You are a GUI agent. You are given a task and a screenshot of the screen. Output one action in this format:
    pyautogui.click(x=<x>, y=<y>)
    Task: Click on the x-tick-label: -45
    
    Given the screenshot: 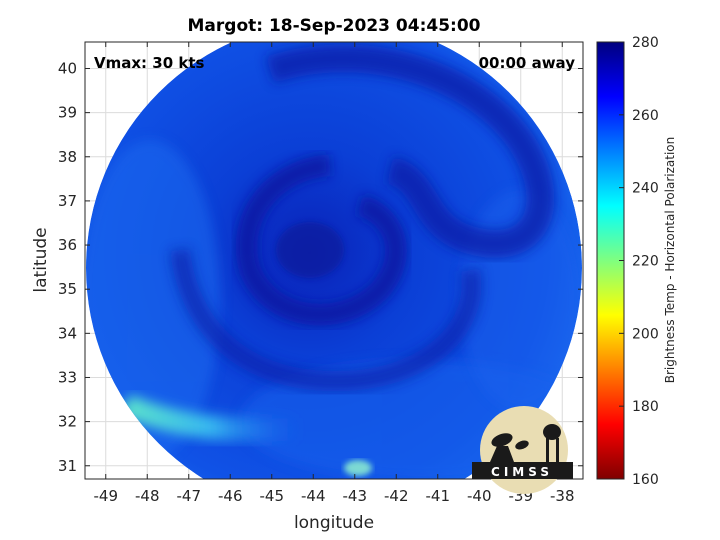 What is the action you would take?
    pyautogui.click(x=272, y=496)
    